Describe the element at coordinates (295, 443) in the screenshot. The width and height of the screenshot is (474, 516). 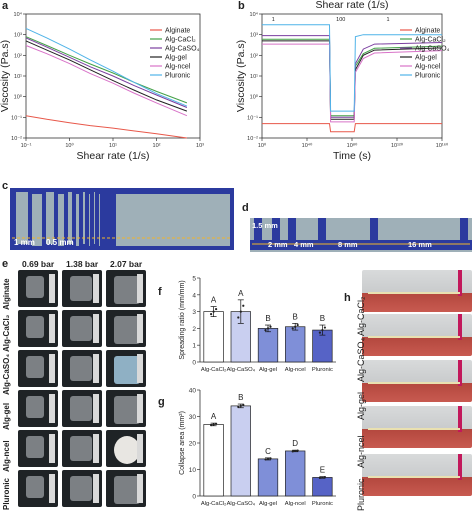
I see `significance-letter: D` at that location.